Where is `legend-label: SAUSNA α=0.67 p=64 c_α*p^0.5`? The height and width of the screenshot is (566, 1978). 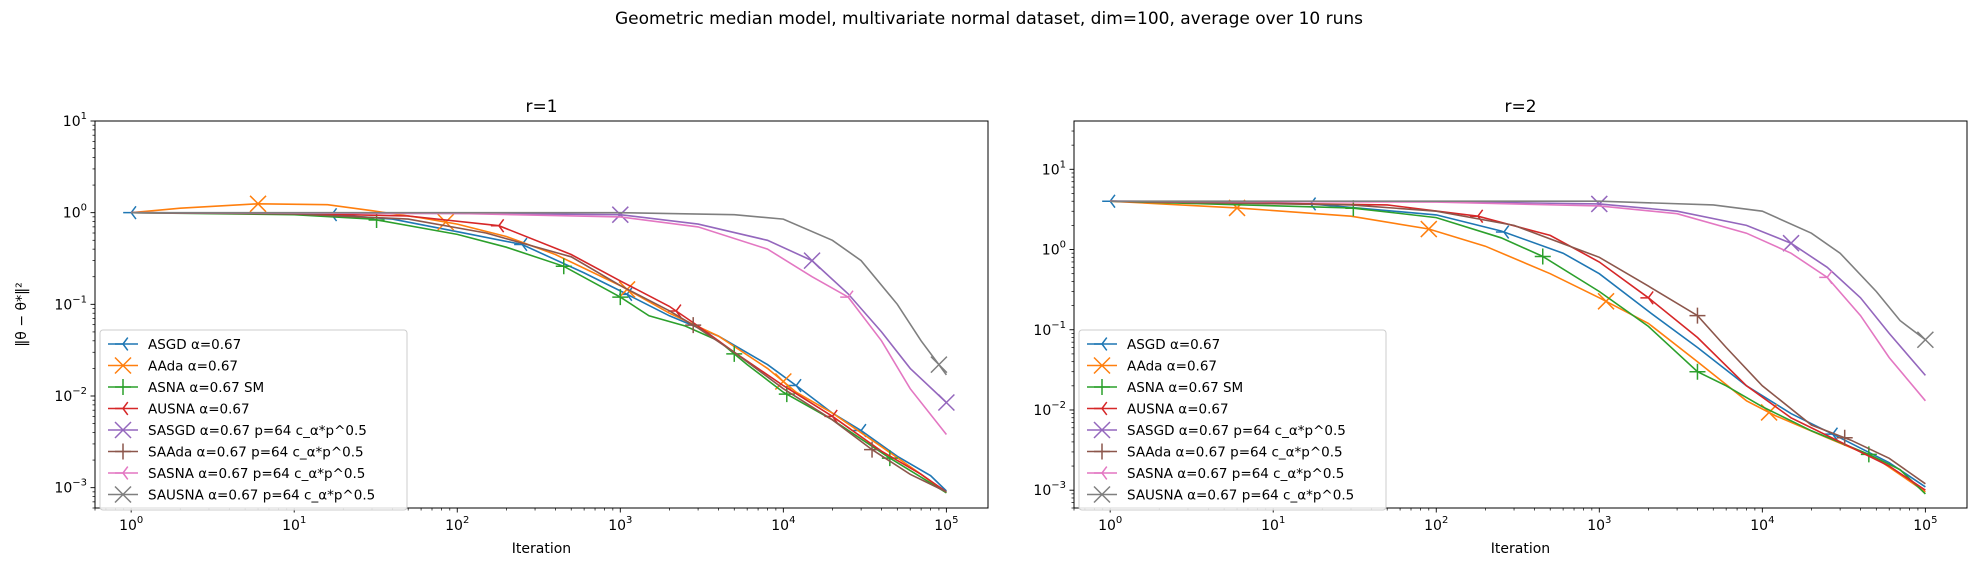 legend-label: SAUSNA α=0.67 p=64 c_α*p^0.5 is located at coordinates (261, 496).